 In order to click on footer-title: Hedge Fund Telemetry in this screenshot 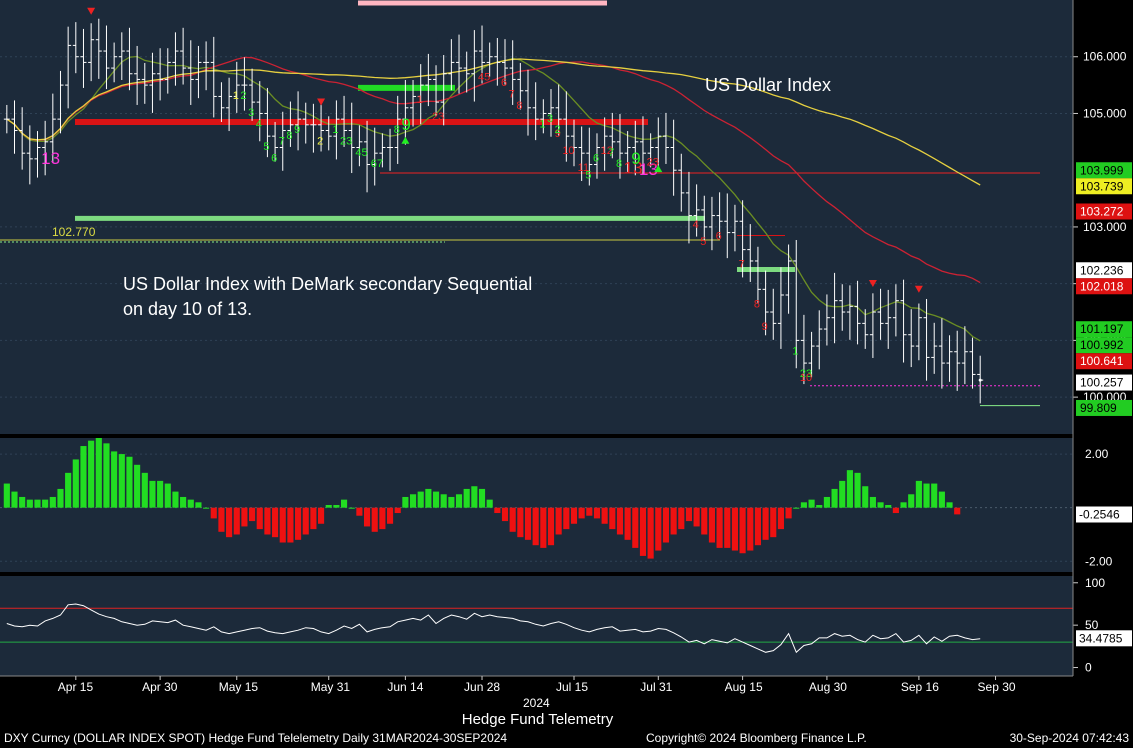, I will do `click(537, 719)`.